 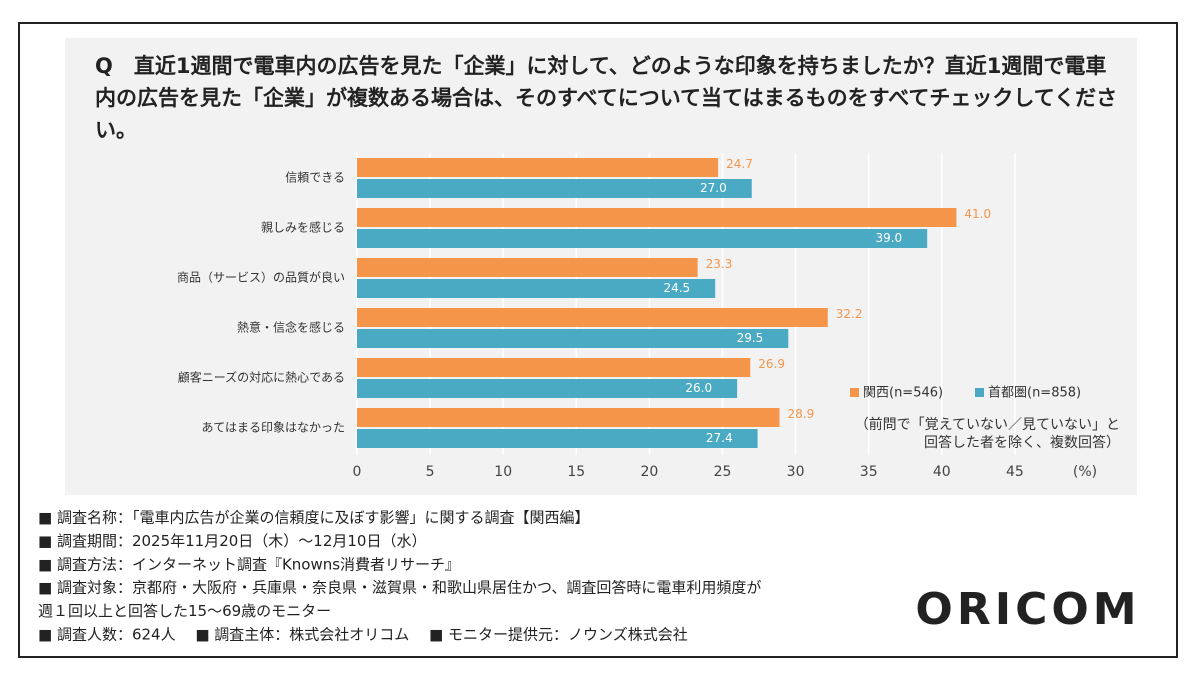 What do you see at coordinates (888, 238) in the screenshot?
I see `value-label: 39.0` at bounding box center [888, 238].